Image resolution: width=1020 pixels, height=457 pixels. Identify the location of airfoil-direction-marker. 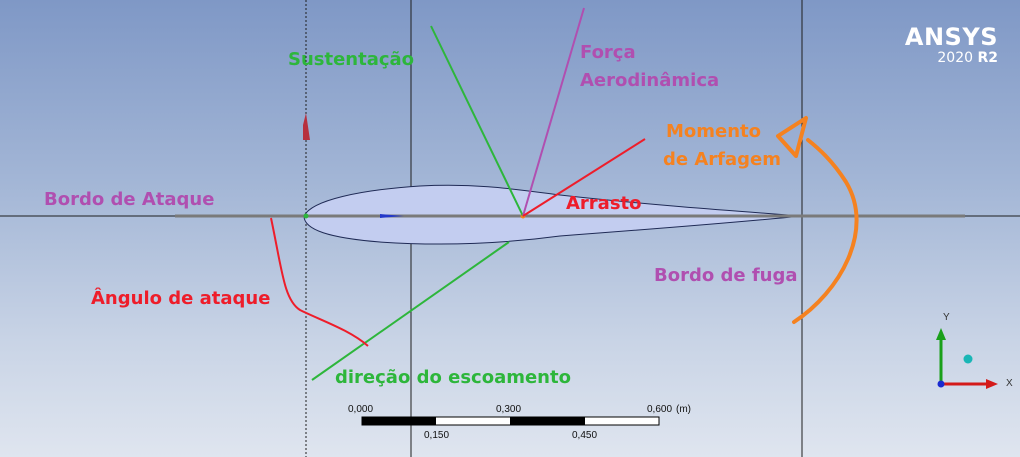
(392, 216).